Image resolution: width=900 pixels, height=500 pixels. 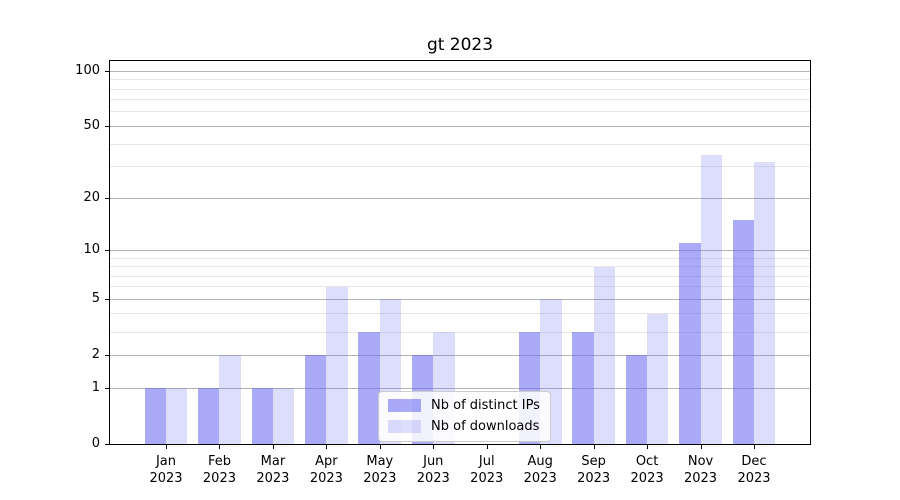 What do you see at coordinates (95, 387) in the screenshot?
I see `y-axis-tick-label: 1` at bounding box center [95, 387].